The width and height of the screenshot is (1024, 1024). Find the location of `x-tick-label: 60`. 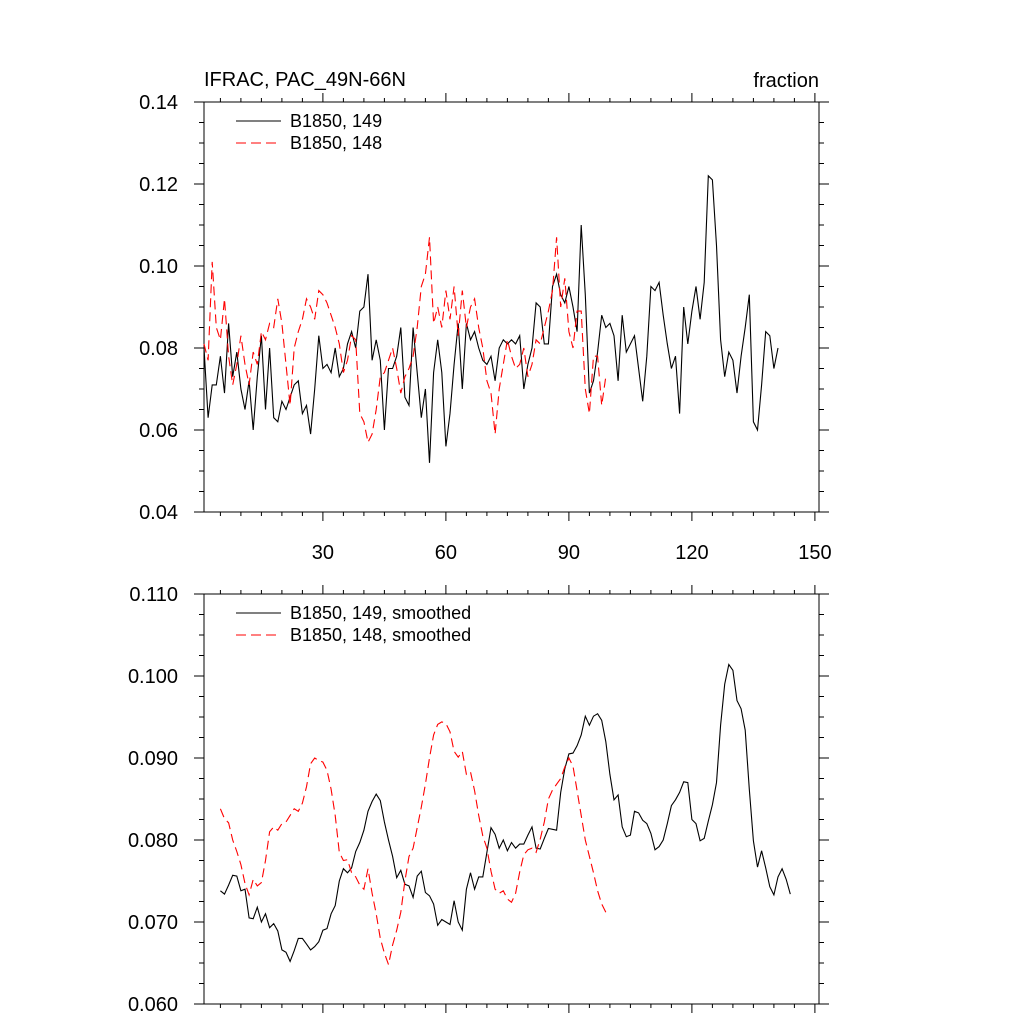

x-tick-label: 60 is located at coordinates (446, 553).